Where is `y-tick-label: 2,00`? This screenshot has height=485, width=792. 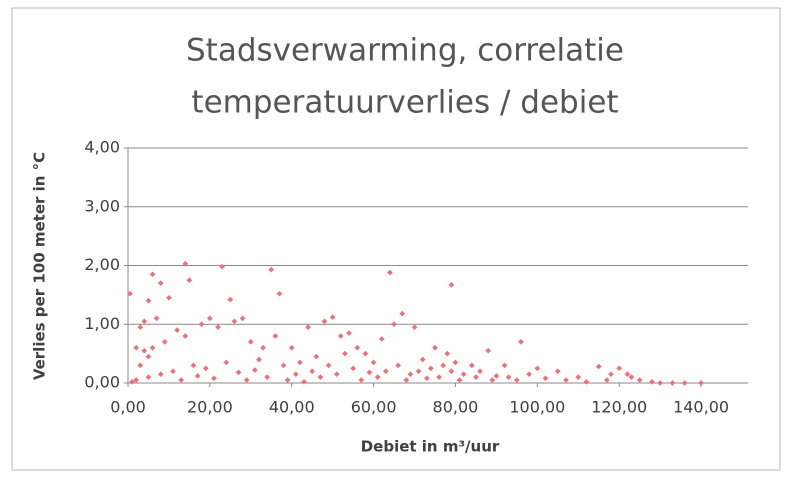
y-tick-label: 2,00 is located at coordinates (102, 264).